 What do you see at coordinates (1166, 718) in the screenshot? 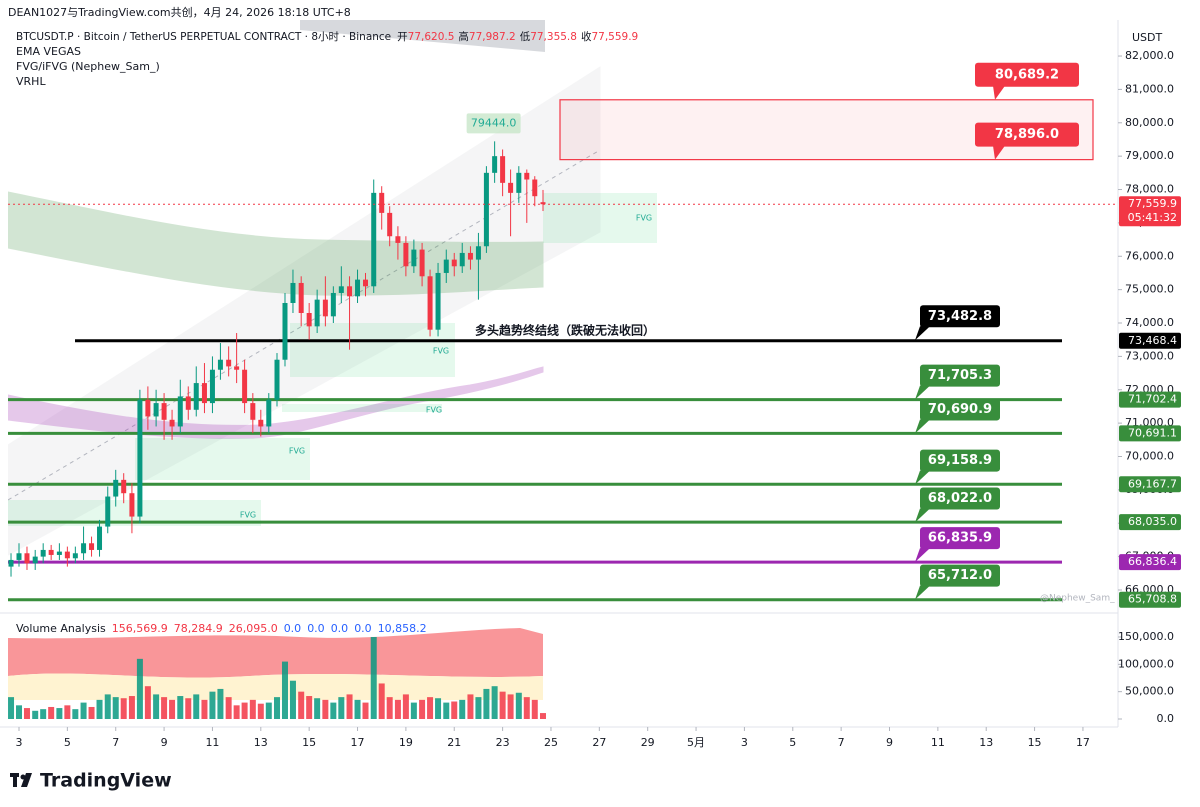
I see `volume-y-tick-label: 0.0` at bounding box center [1166, 718].